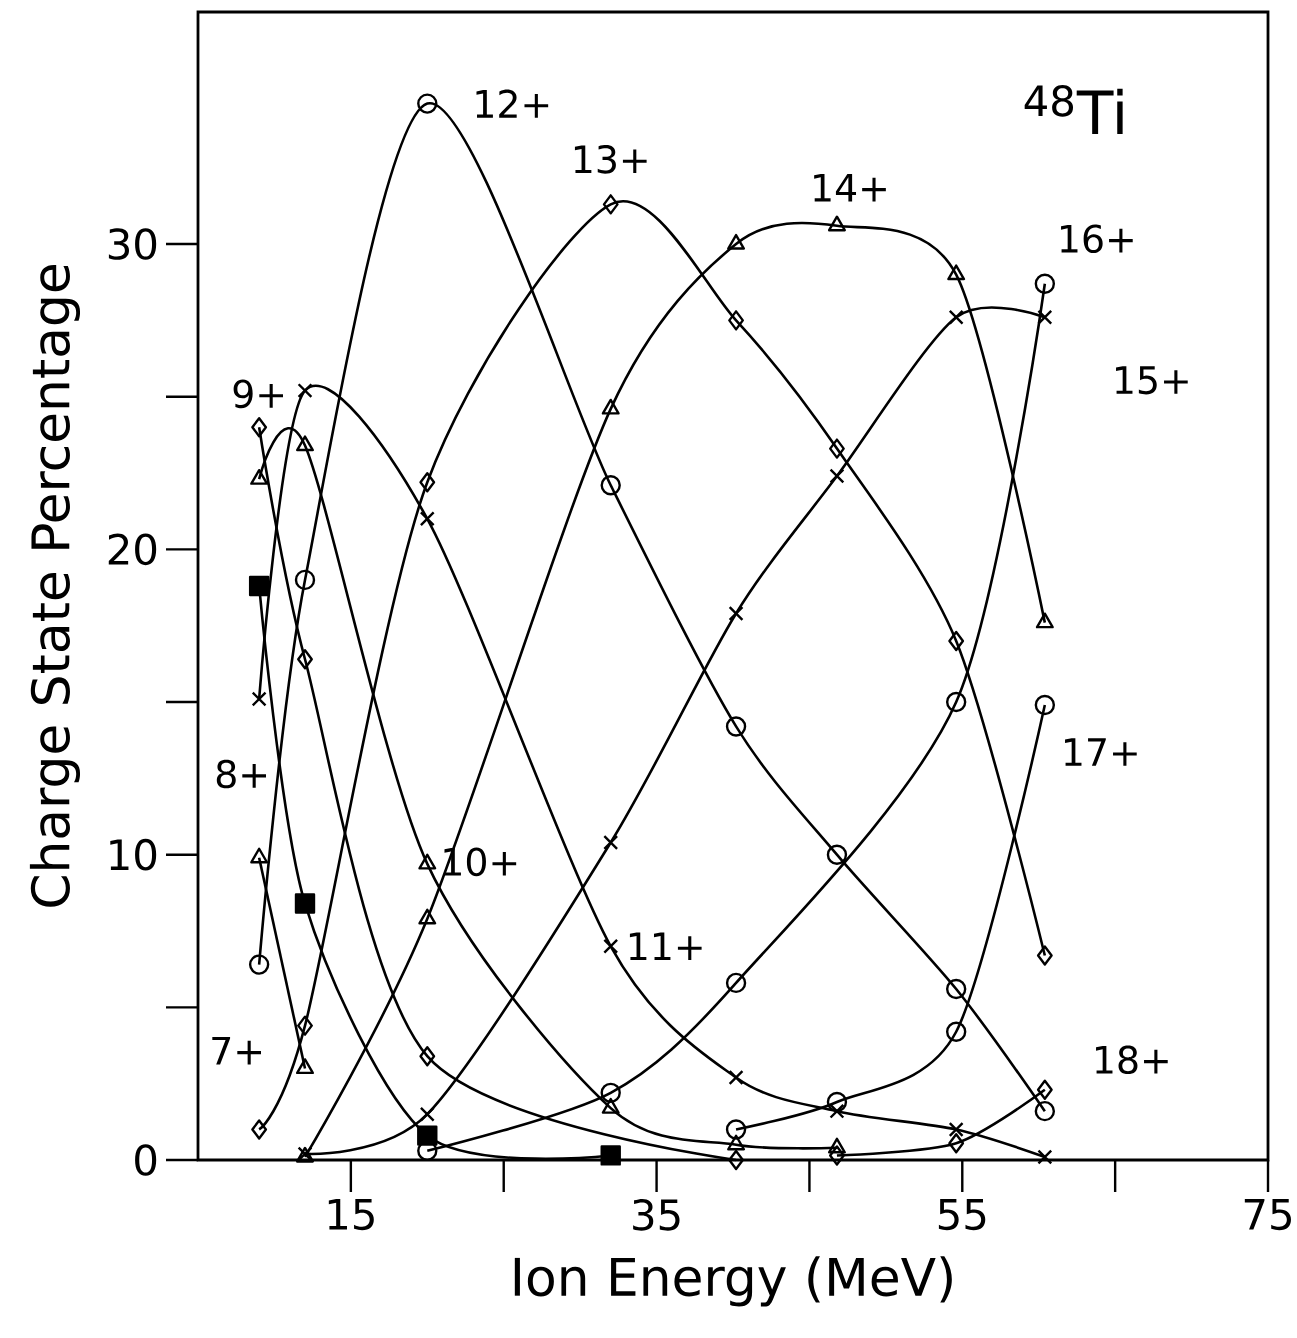 The width and height of the screenshot is (1297, 1338). Describe the element at coordinates (850, 187) in the screenshot. I see `series-label: 14+` at that location.